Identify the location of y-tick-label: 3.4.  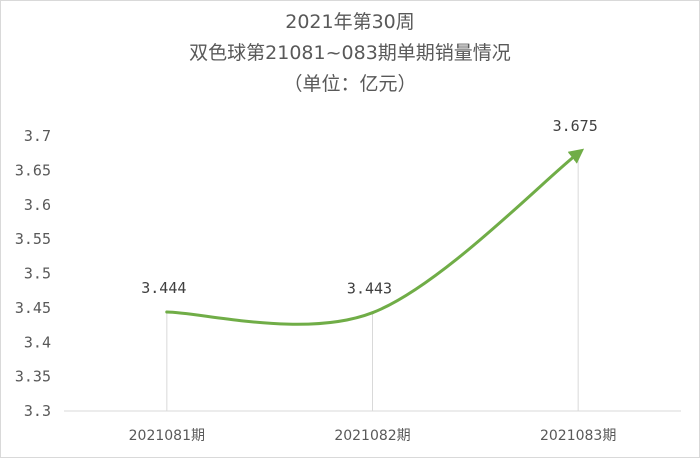
(37, 342).